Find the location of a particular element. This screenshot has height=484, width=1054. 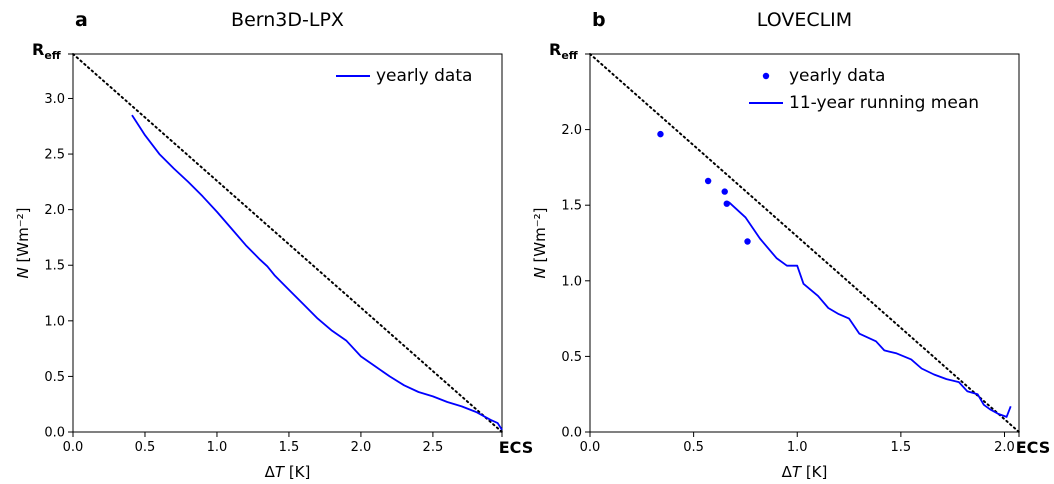

series-line is located at coordinates (870, 309).